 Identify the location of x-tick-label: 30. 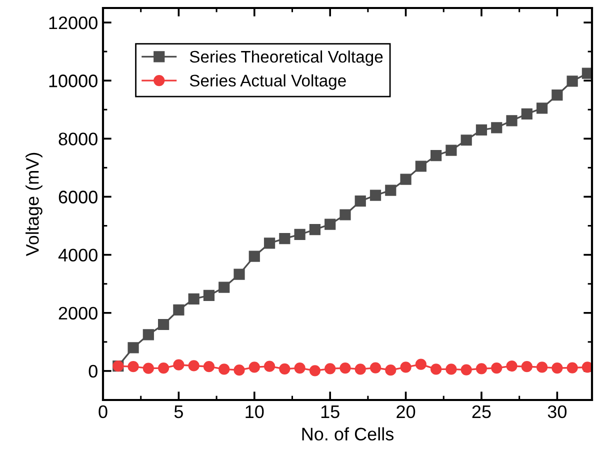
(557, 411).